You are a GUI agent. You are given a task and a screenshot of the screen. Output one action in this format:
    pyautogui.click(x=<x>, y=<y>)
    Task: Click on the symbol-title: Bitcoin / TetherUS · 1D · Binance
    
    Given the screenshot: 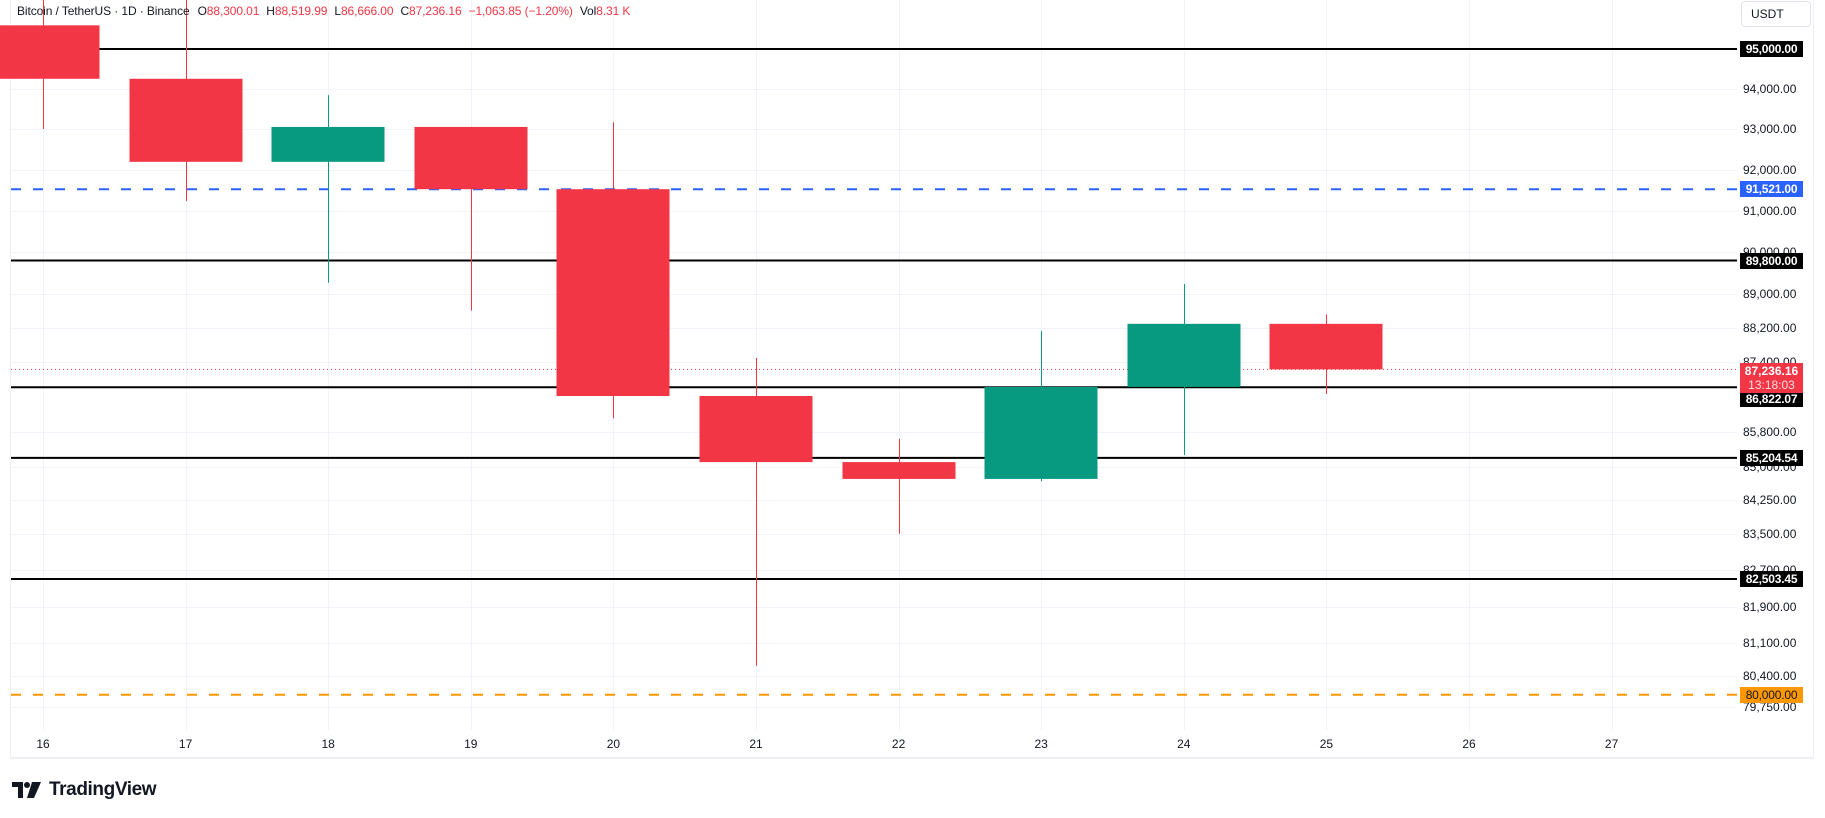 What is the action you would take?
    pyautogui.click(x=103, y=11)
    